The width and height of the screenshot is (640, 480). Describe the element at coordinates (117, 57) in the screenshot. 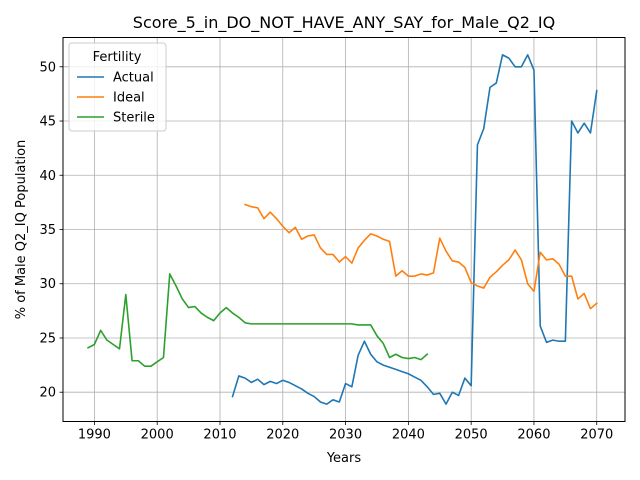

I see `legend-title: Fertility` at that location.